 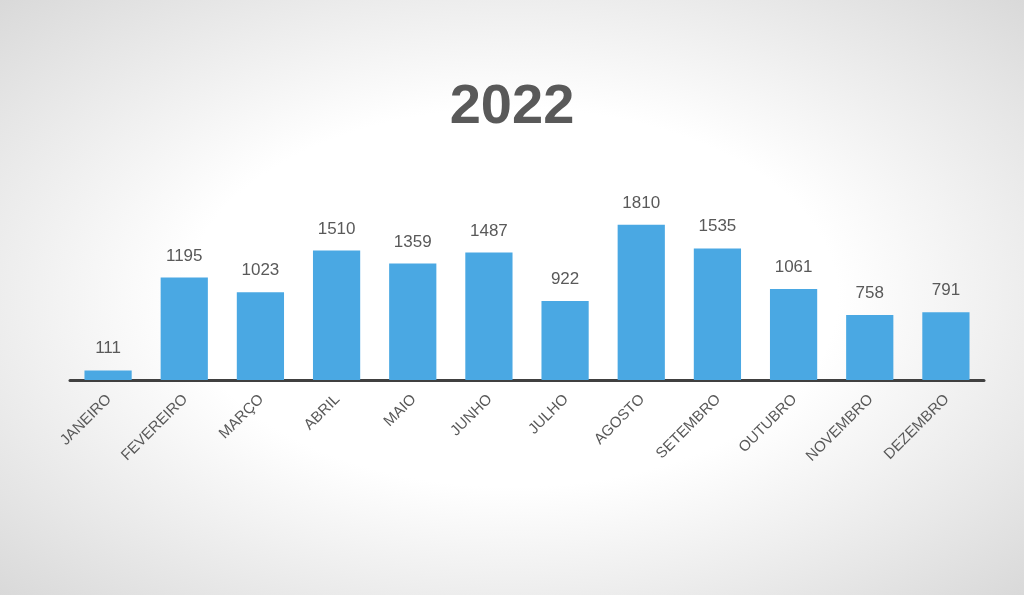 What do you see at coordinates (641, 202) in the screenshot?
I see `data-label: 1810` at bounding box center [641, 202].